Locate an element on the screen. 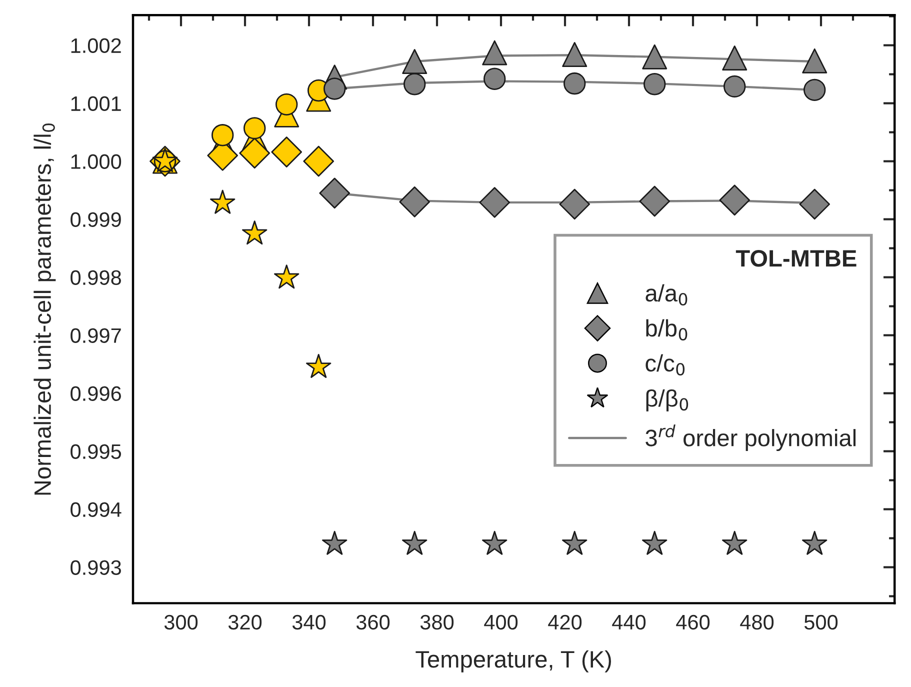  x-tick-label: 380 is located at coordinates (437, 622).